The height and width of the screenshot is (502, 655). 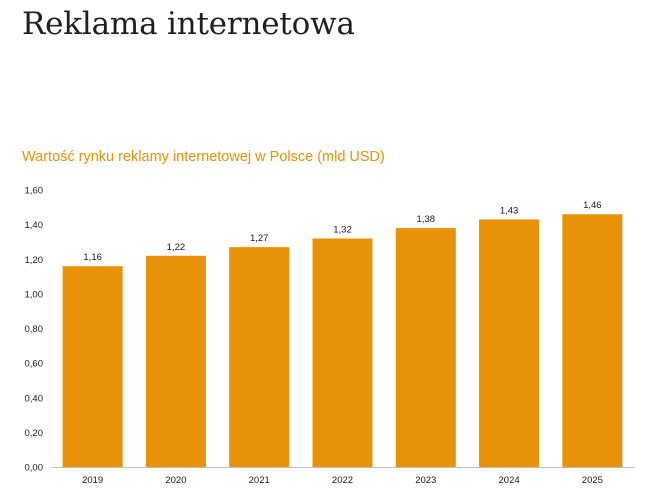 I want to click on x-tick-label: 2023, so click(x=425, y=480).